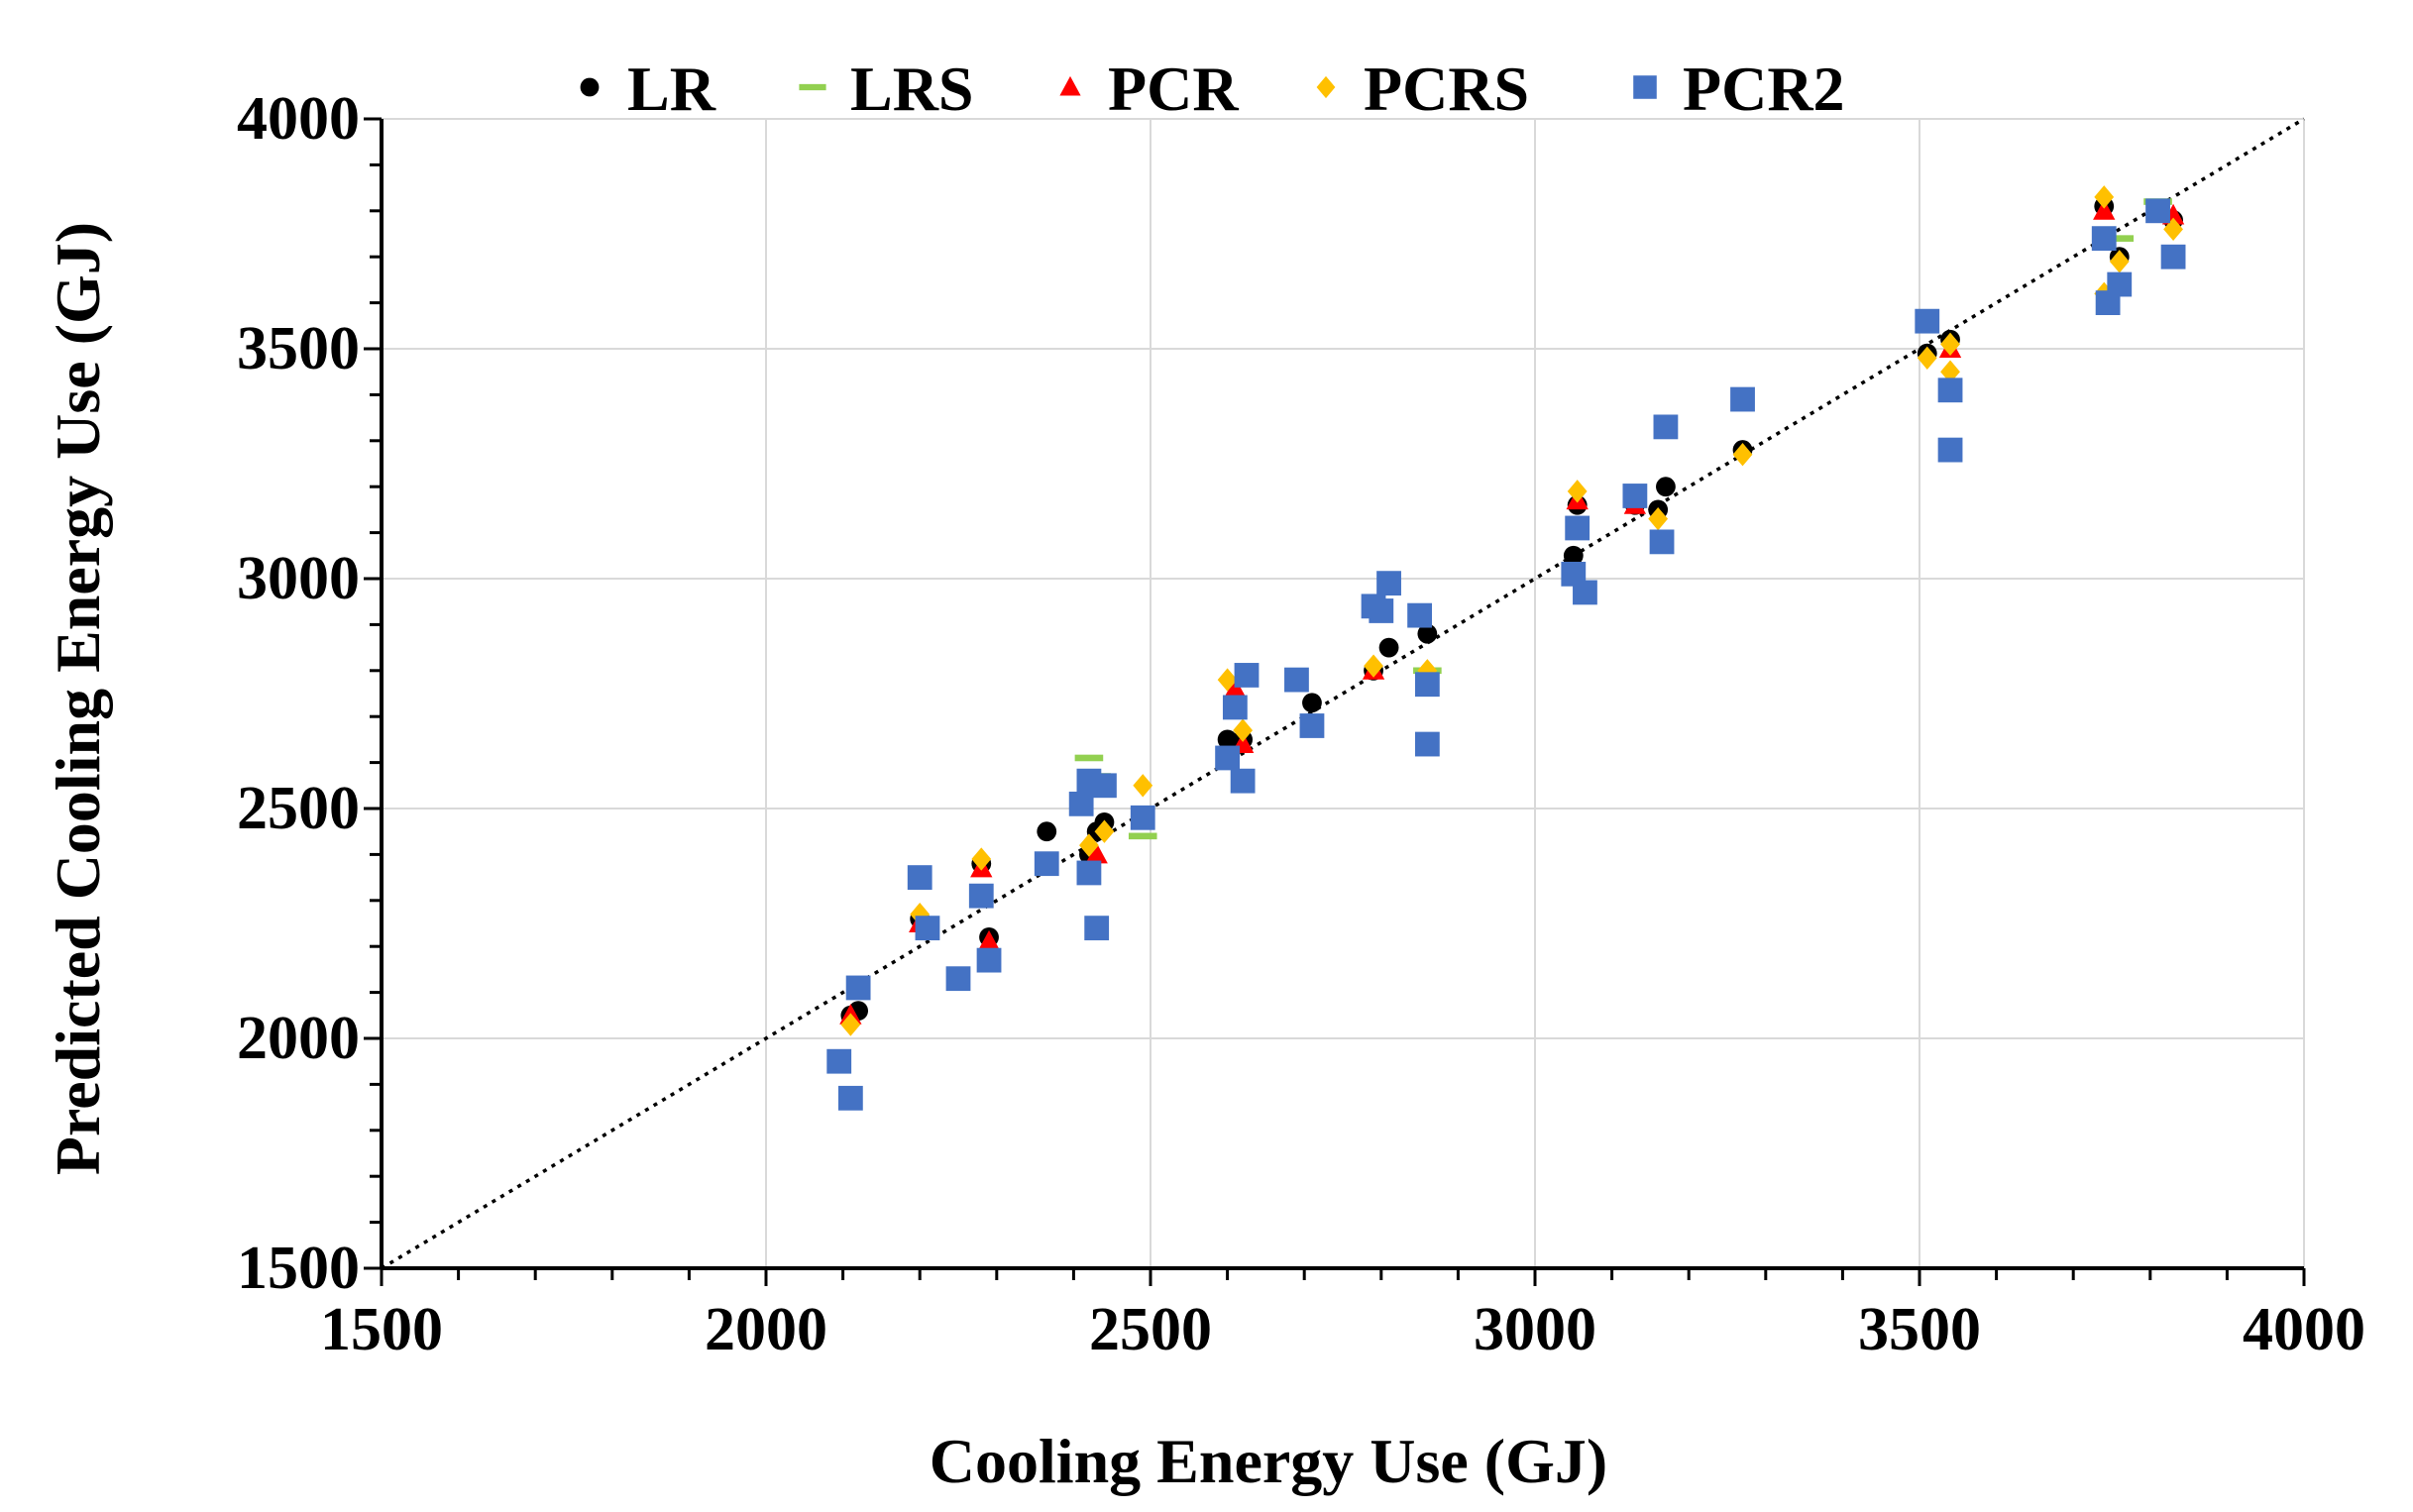 The image size is (2413, 1512). Describe the element at coordinates (1920, 1329) in the screenshot. I see `x-tick-label: 3500` at that location.